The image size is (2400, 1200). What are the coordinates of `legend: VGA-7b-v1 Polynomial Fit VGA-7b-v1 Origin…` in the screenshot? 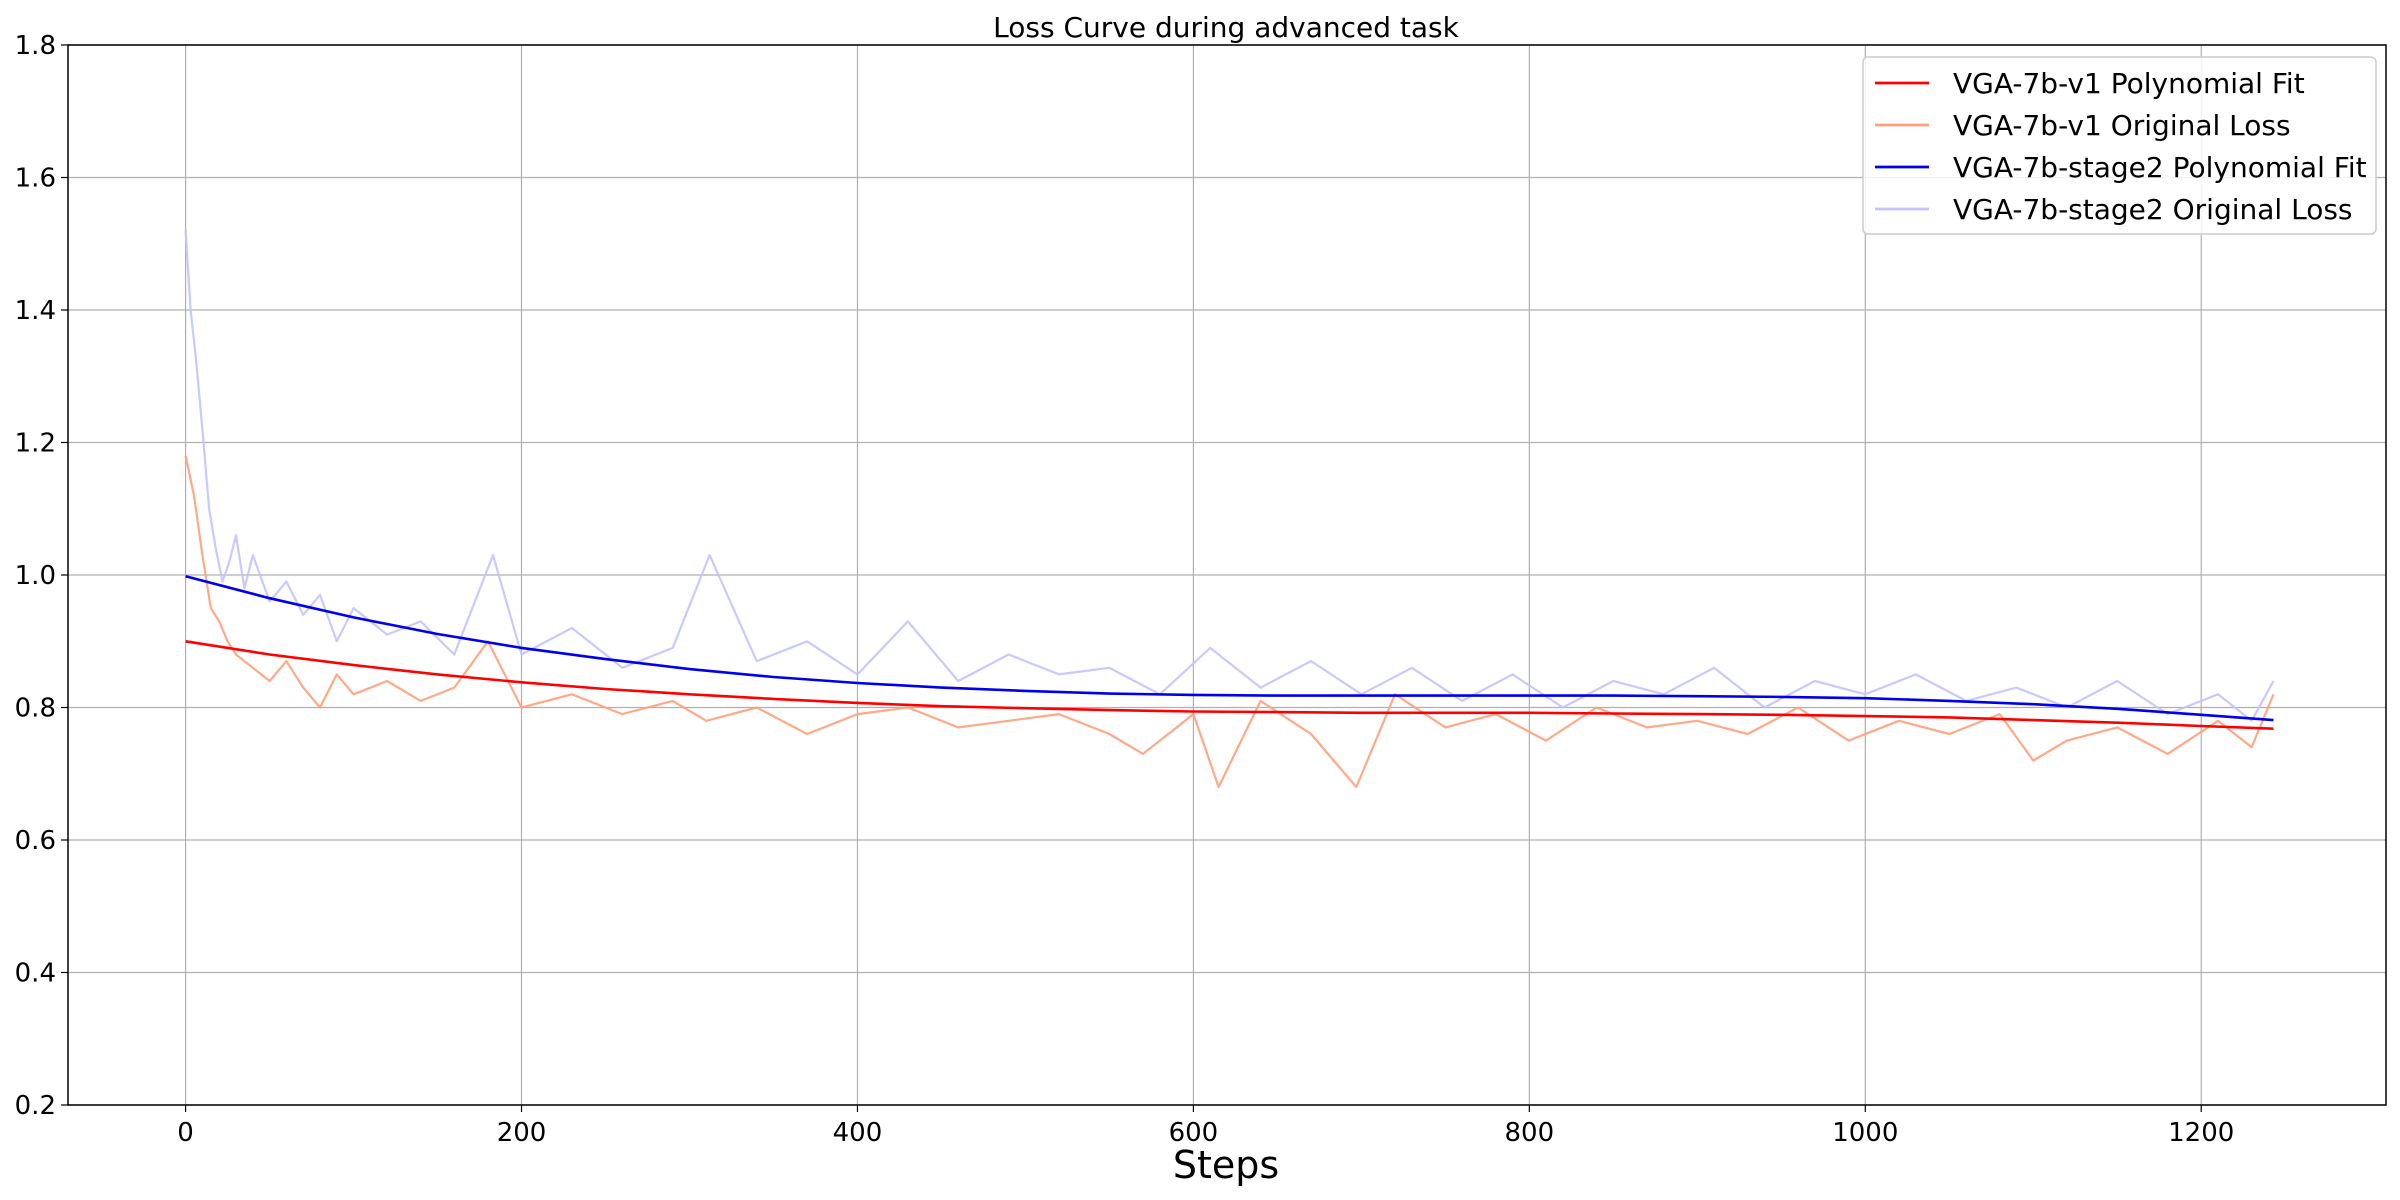 It's located at (2119, 145).